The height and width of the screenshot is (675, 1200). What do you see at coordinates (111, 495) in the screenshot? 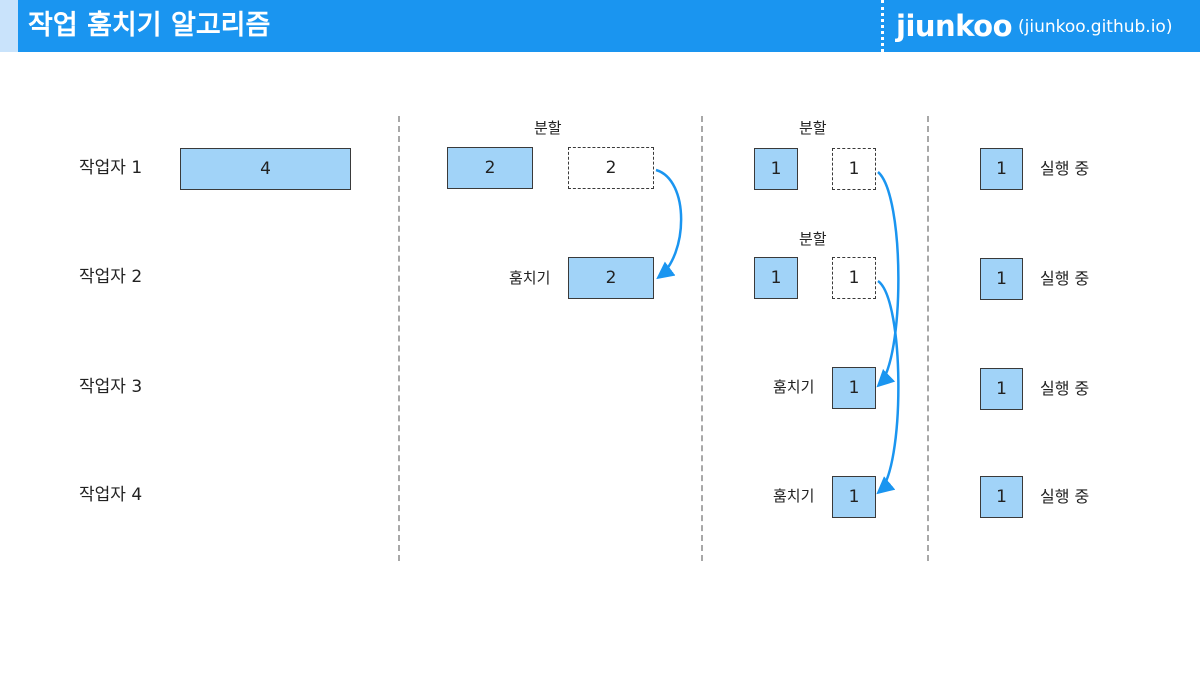
I see `worker-label-4: 작업자 4` at bounding box center [111, 495].